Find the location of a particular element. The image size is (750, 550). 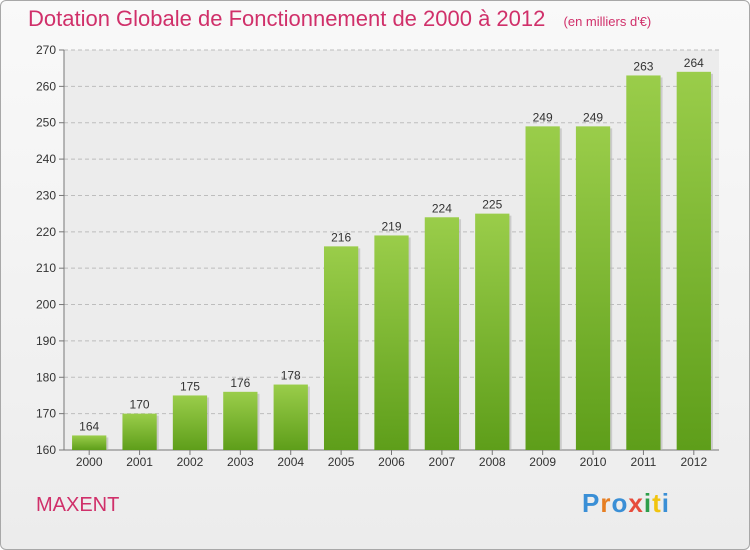

data-label: 170 is located at coordinates (140, 405).